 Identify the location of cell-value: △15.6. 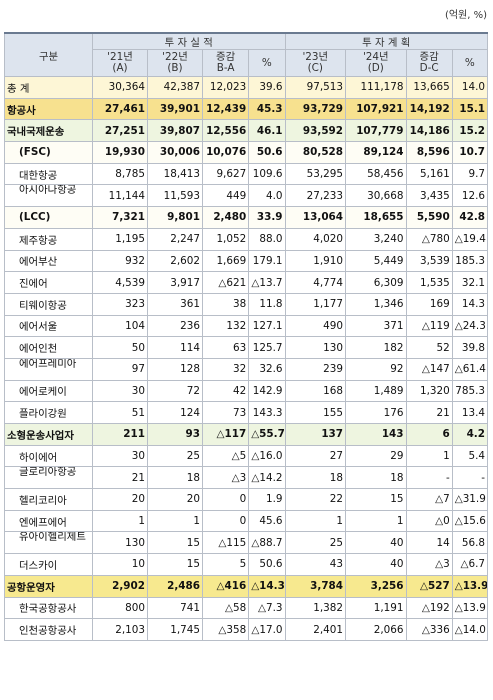
(470, 521).